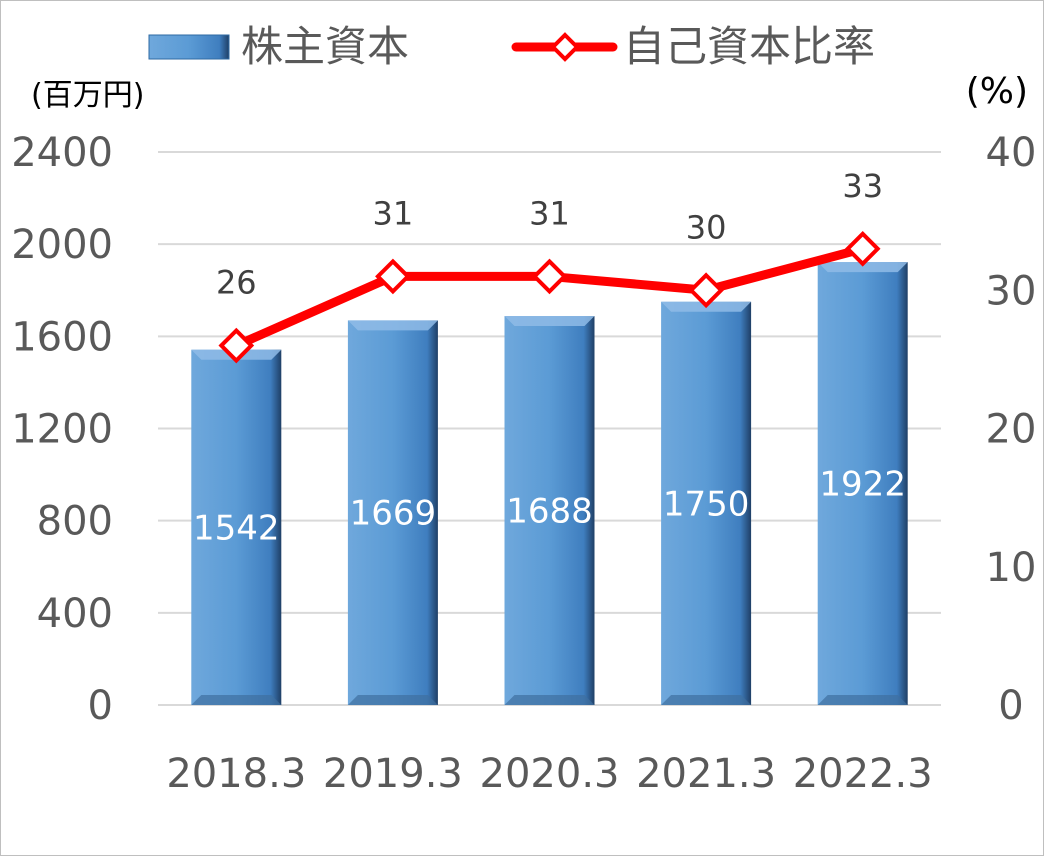  I want to click on y-left-tick-label: 400, so click(75, 614).